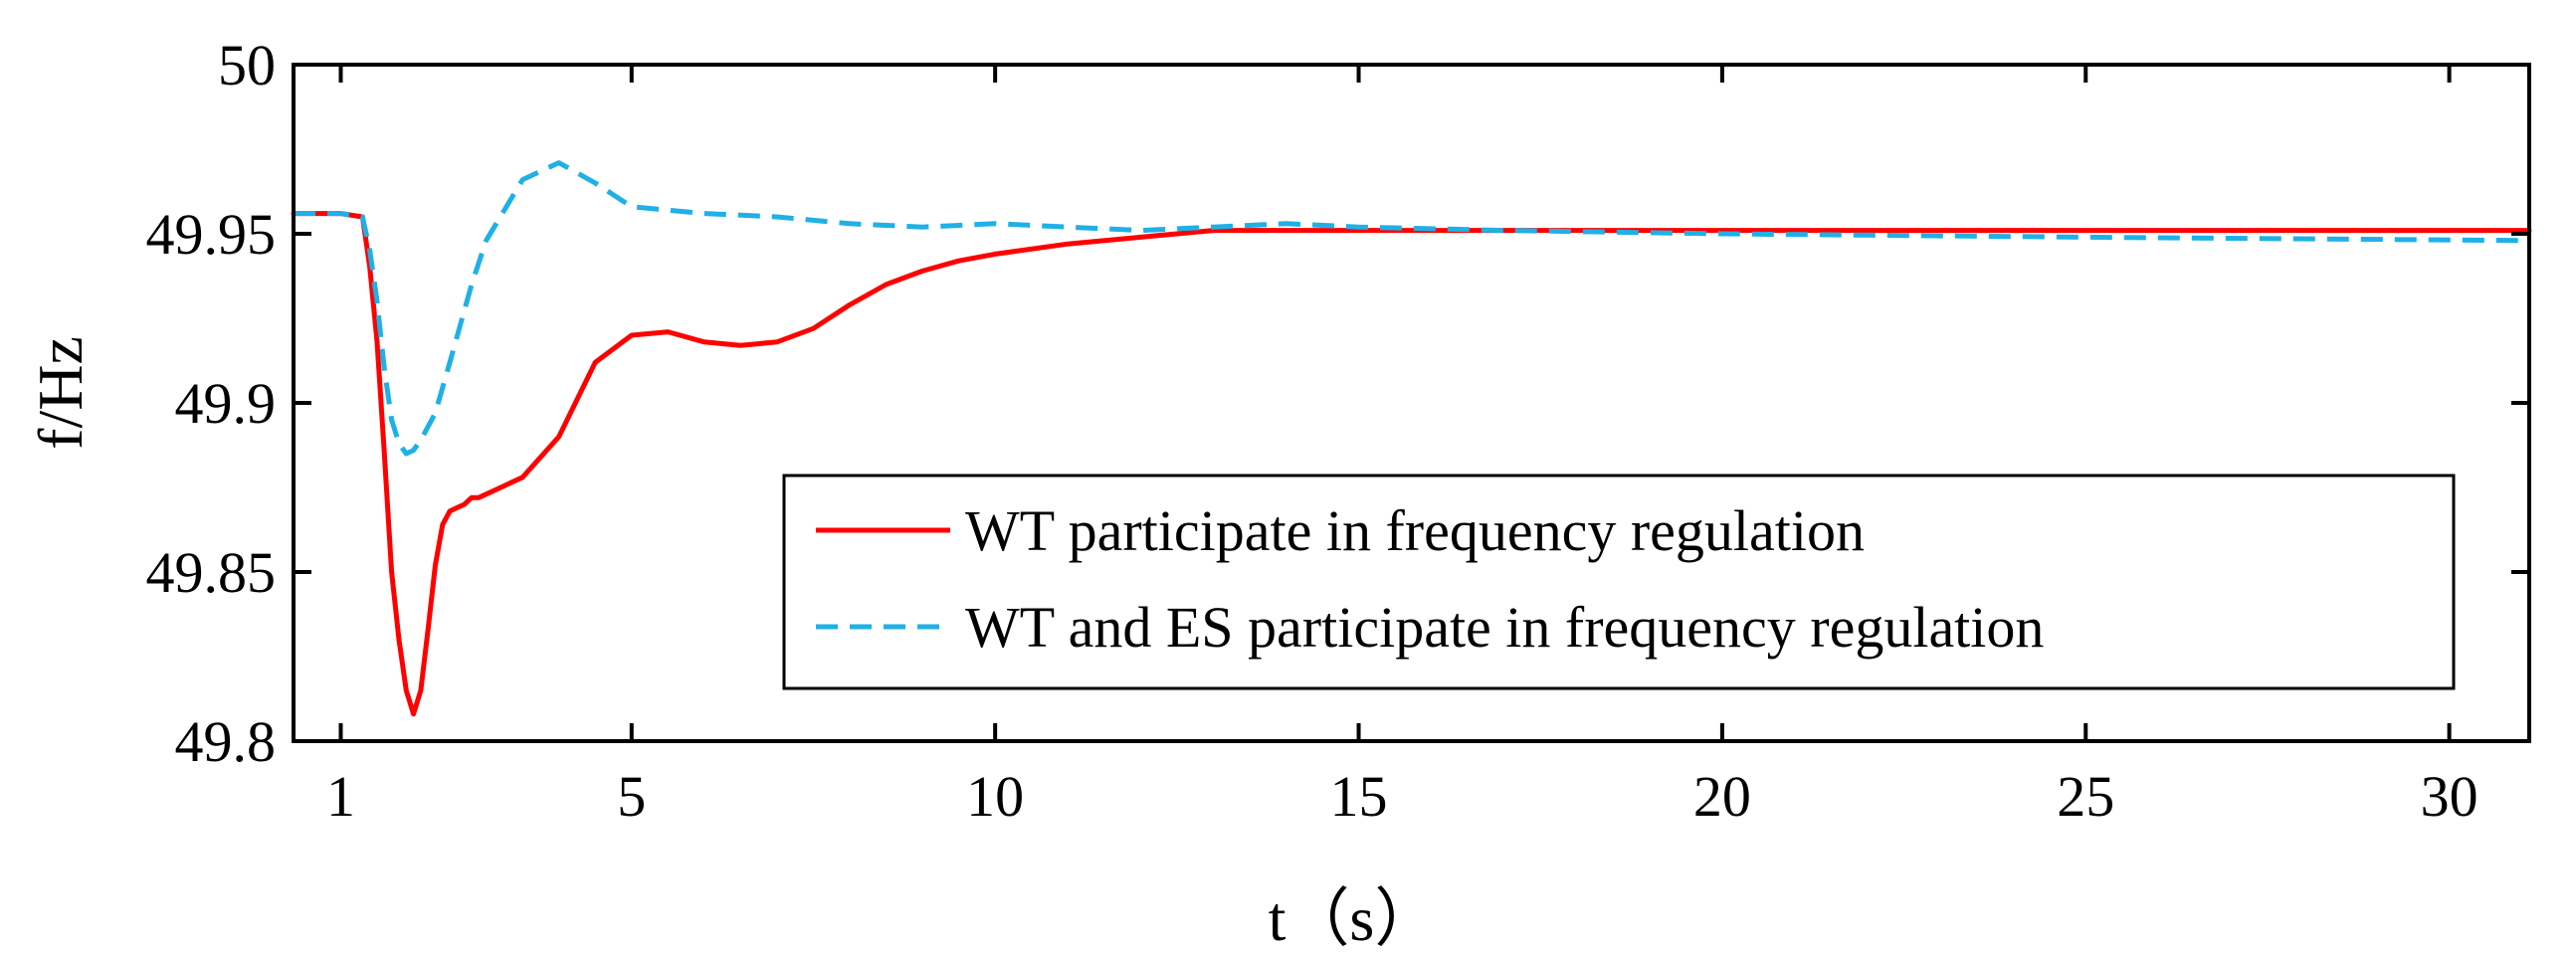  I want to click on x-tick-label: 1, so click(340, 797).